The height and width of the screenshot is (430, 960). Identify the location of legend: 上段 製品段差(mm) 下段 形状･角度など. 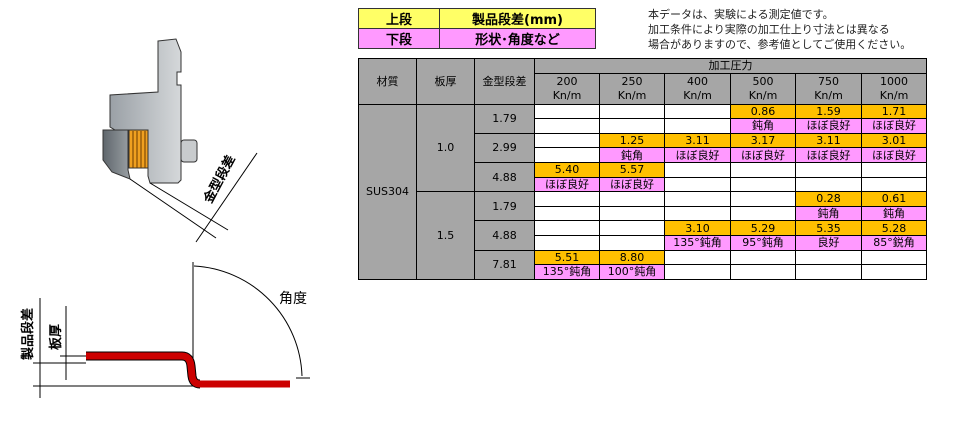
(477, 28).